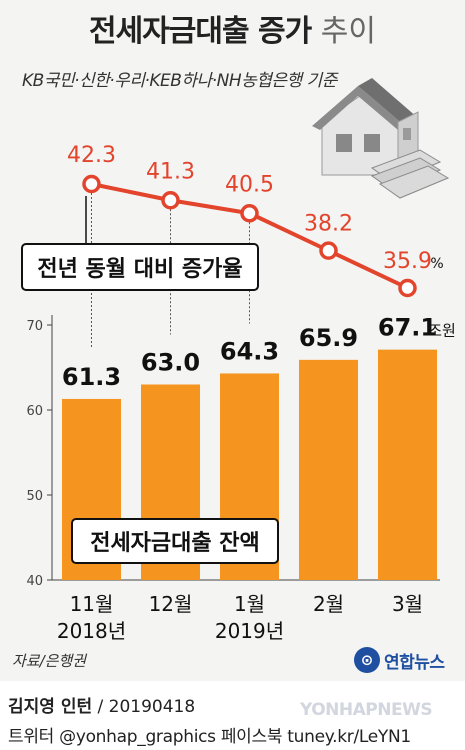  What do you see at coordinates (139, 269) in the screenshot?
I see `line-series-label: 전년 동월 대비 증가율` at bounding box center [139, 269].